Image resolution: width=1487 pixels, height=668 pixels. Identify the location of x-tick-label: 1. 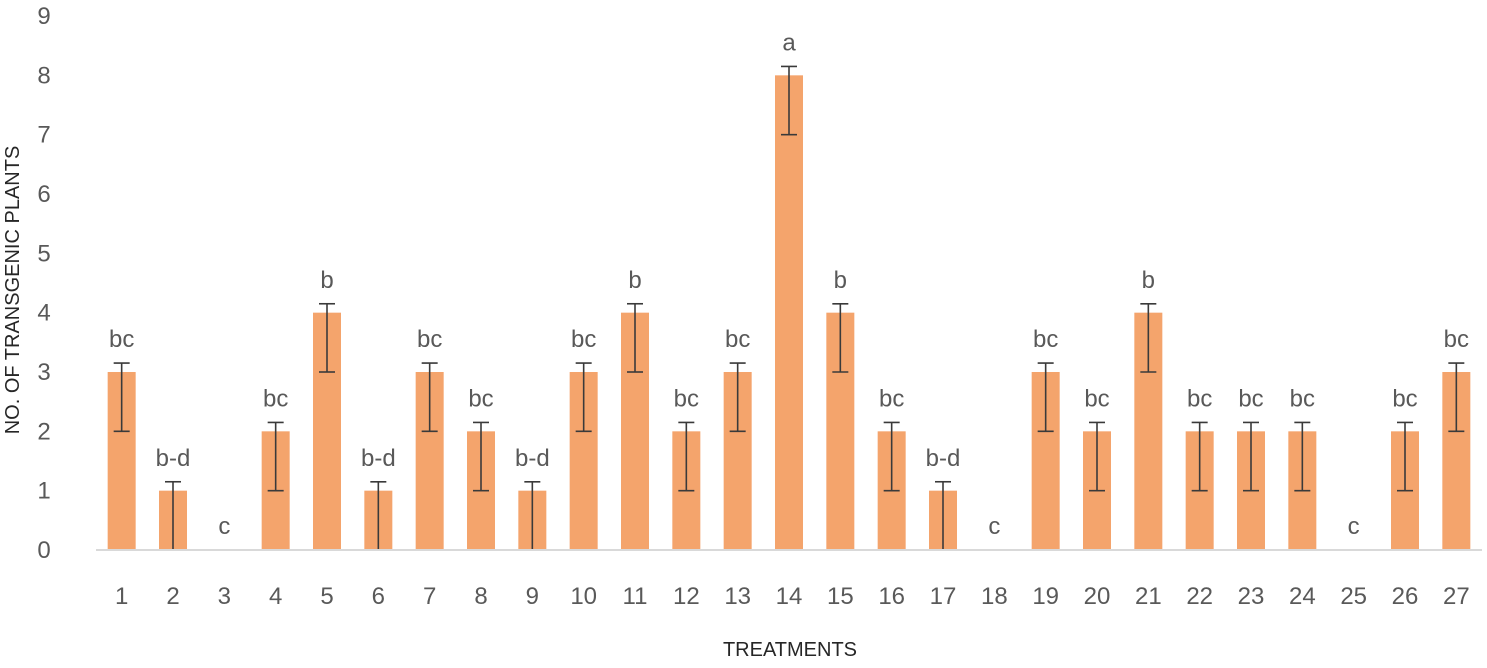
(121, 596).